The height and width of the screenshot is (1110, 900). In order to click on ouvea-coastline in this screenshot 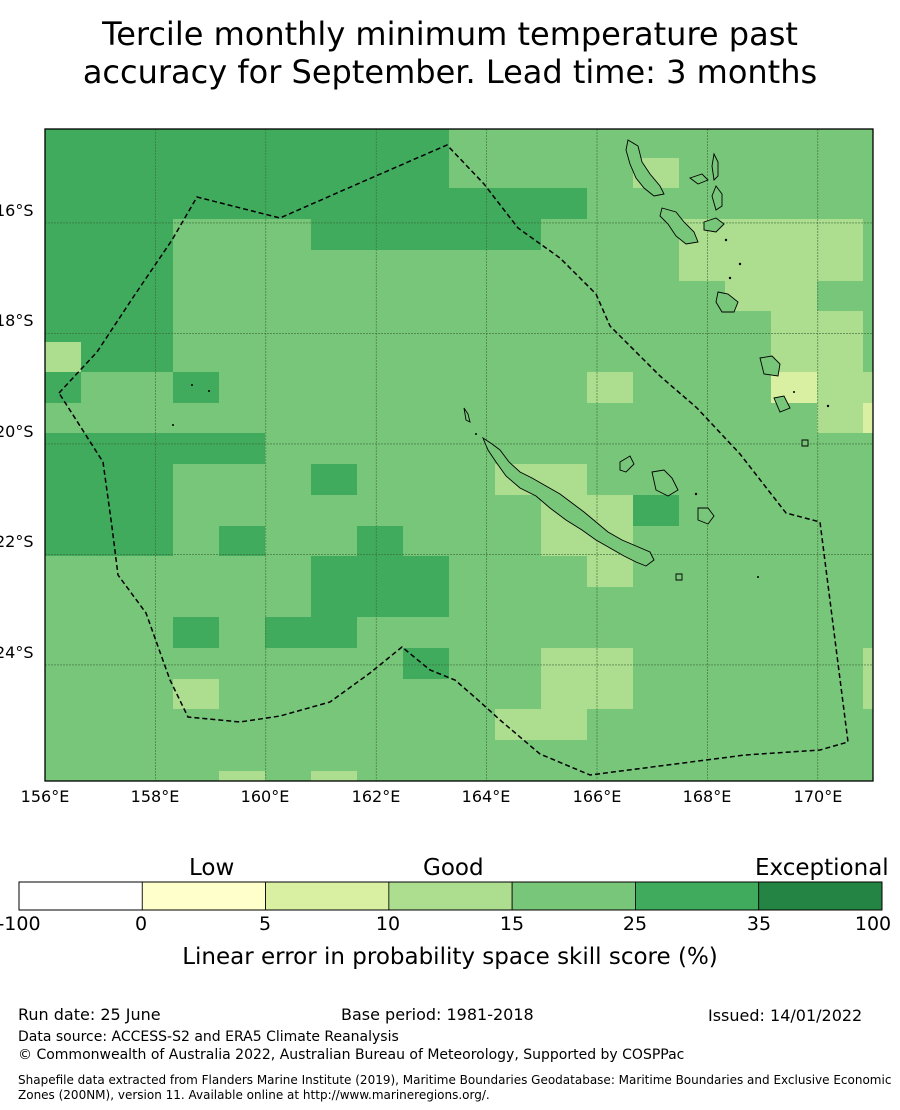, I will do `click(627, 464)`.